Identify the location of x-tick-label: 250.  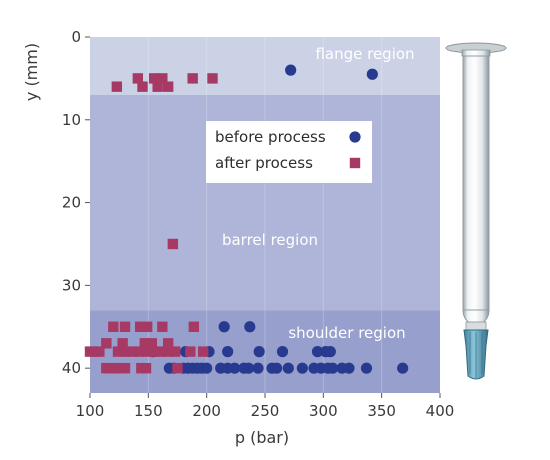
(265, 411).